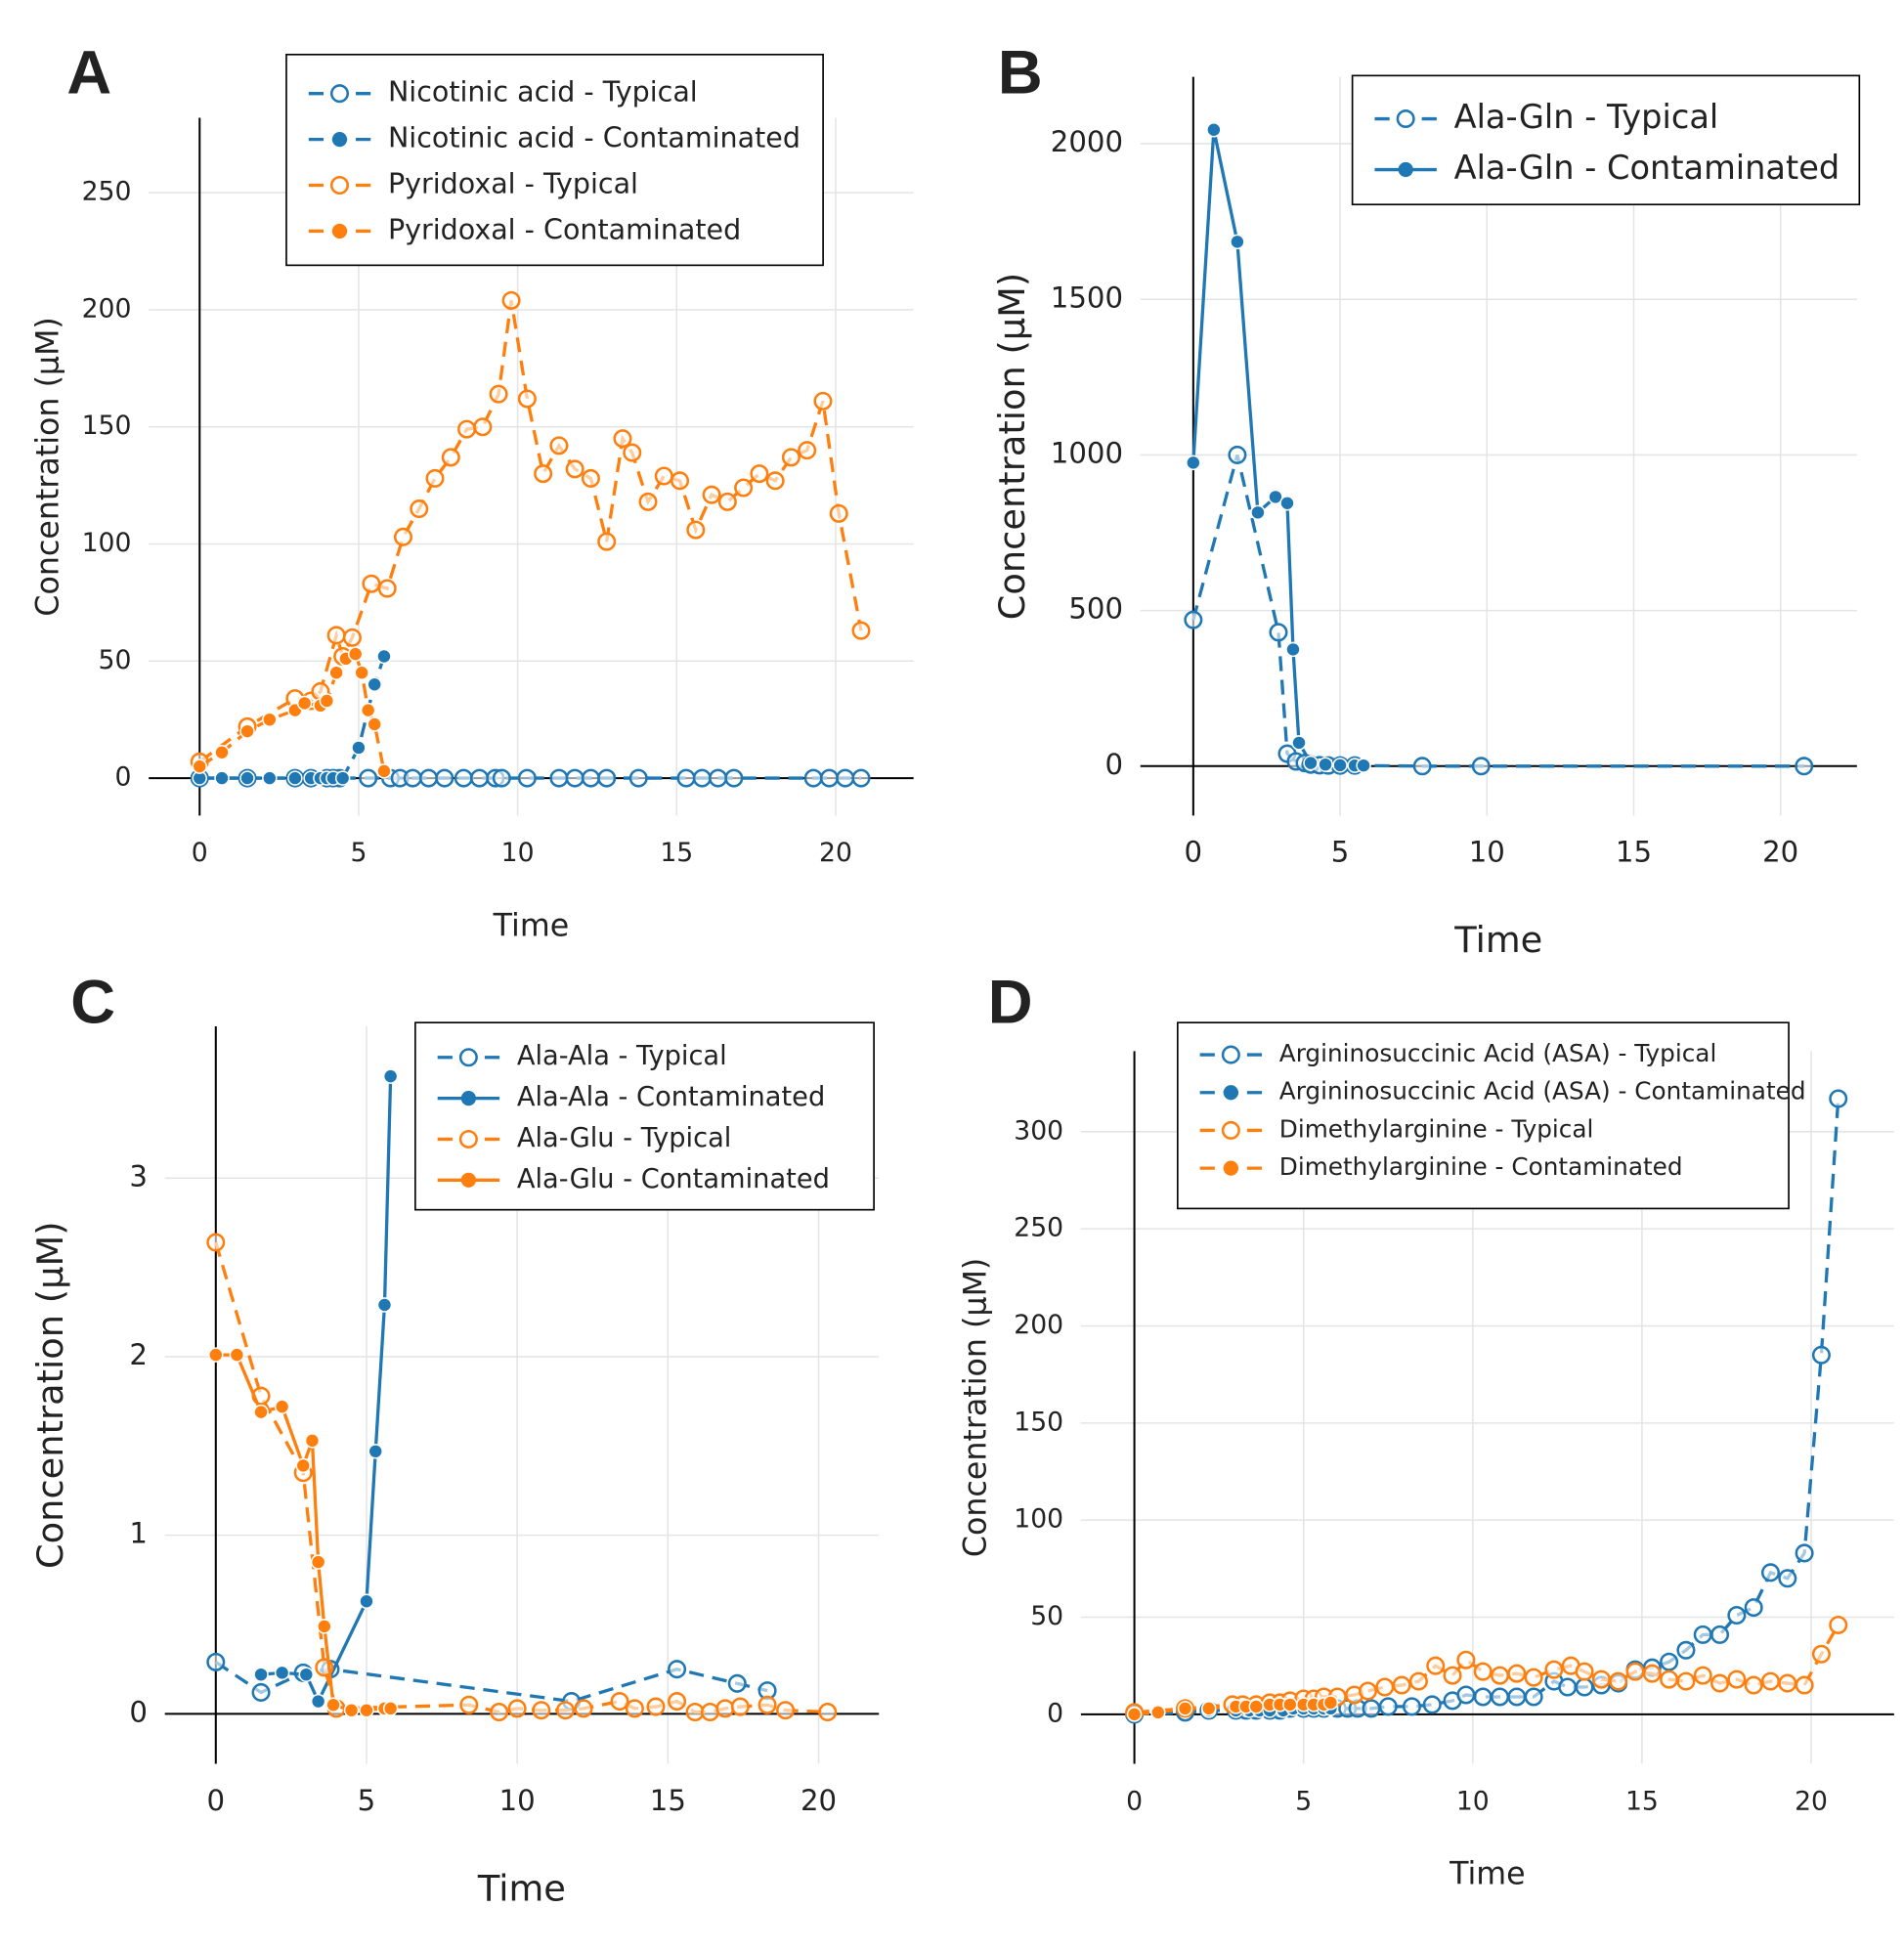  Describe the element at coordinates (594, 138) in the screenshot. I see `legend-label: Nicotinic acid - Contaminated` at that location.